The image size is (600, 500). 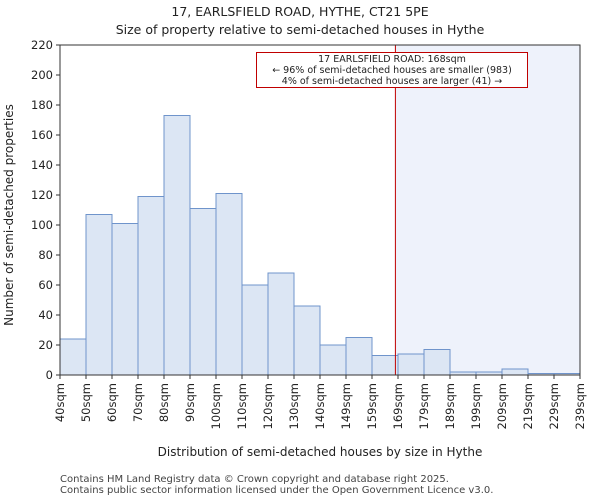 What do you see at coordinates (229, 284) in the screenshot?
I see `bar-100sqm` at bounding box center [229, 284].